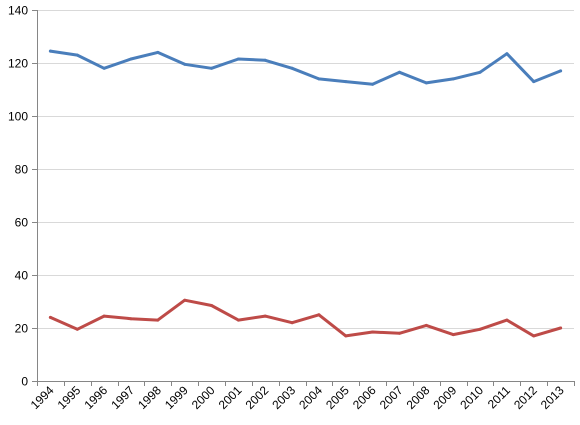  Describe the element at coordinates (24, 382) in the screenshot. I see `y-tick-label: 0` at that location.